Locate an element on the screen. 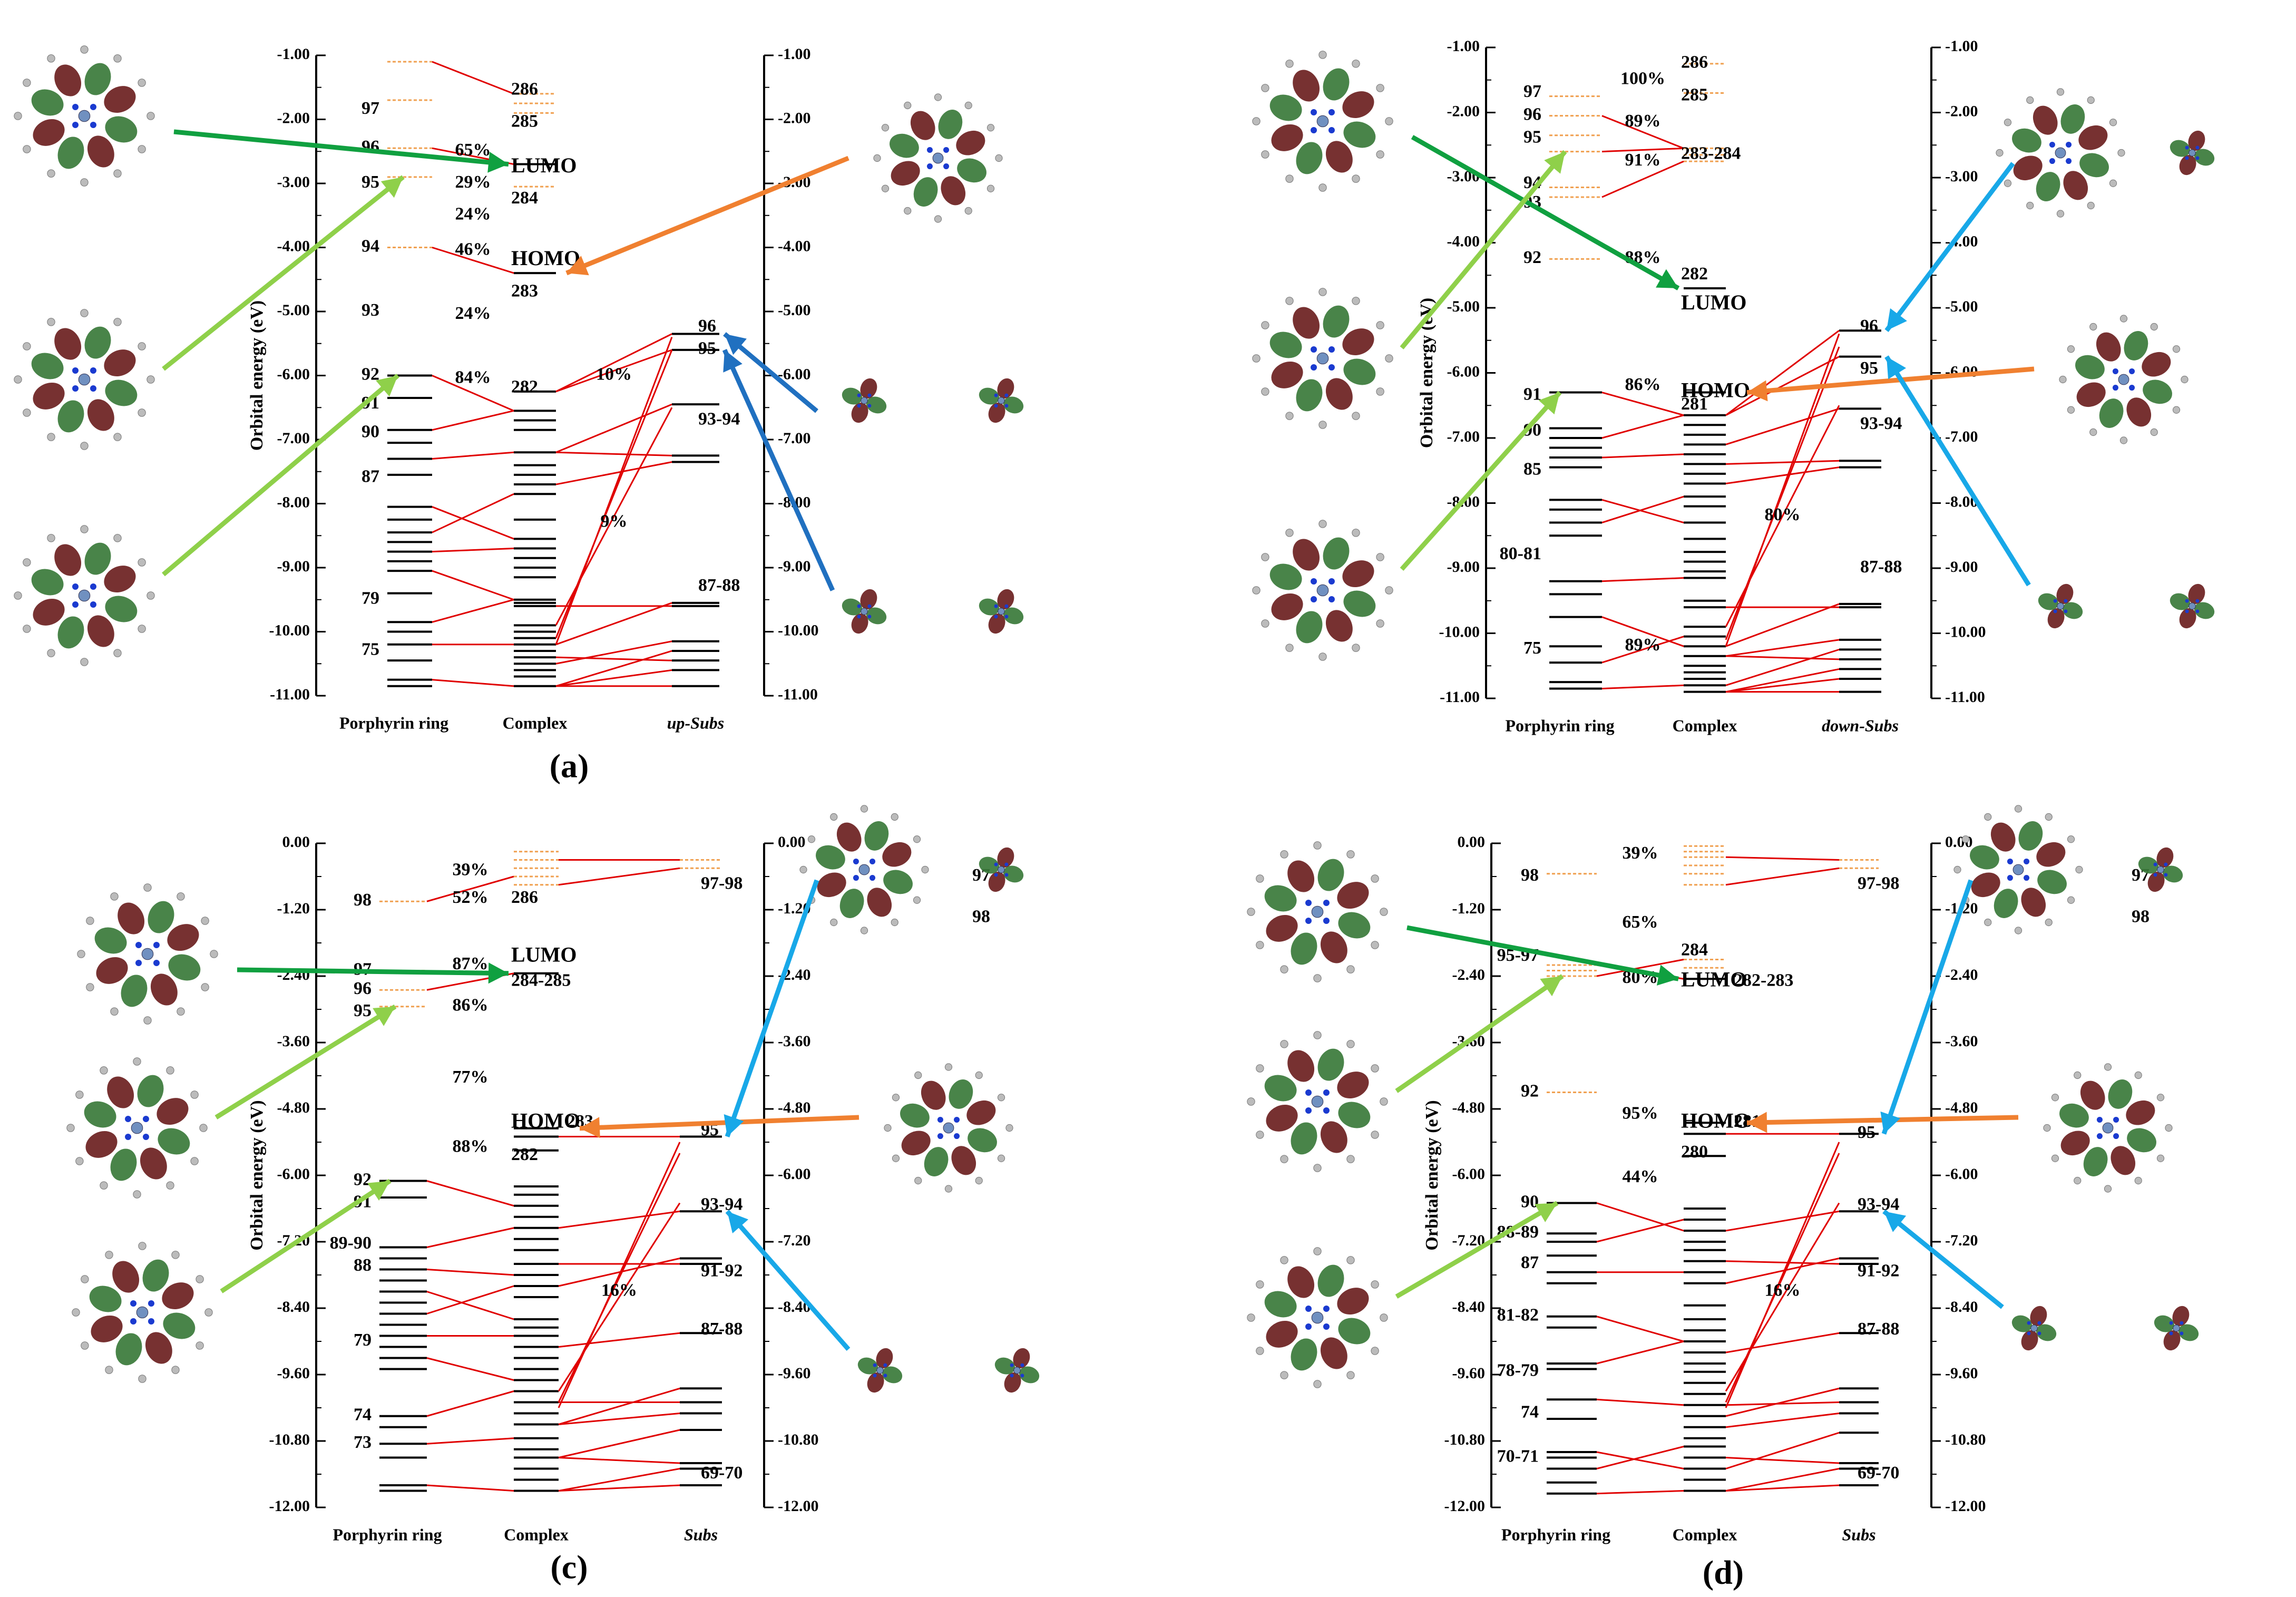 The height and width of the screenshot is (1597, 2296). y-tick-label: -11.00 is located at coordinates (290, 694).